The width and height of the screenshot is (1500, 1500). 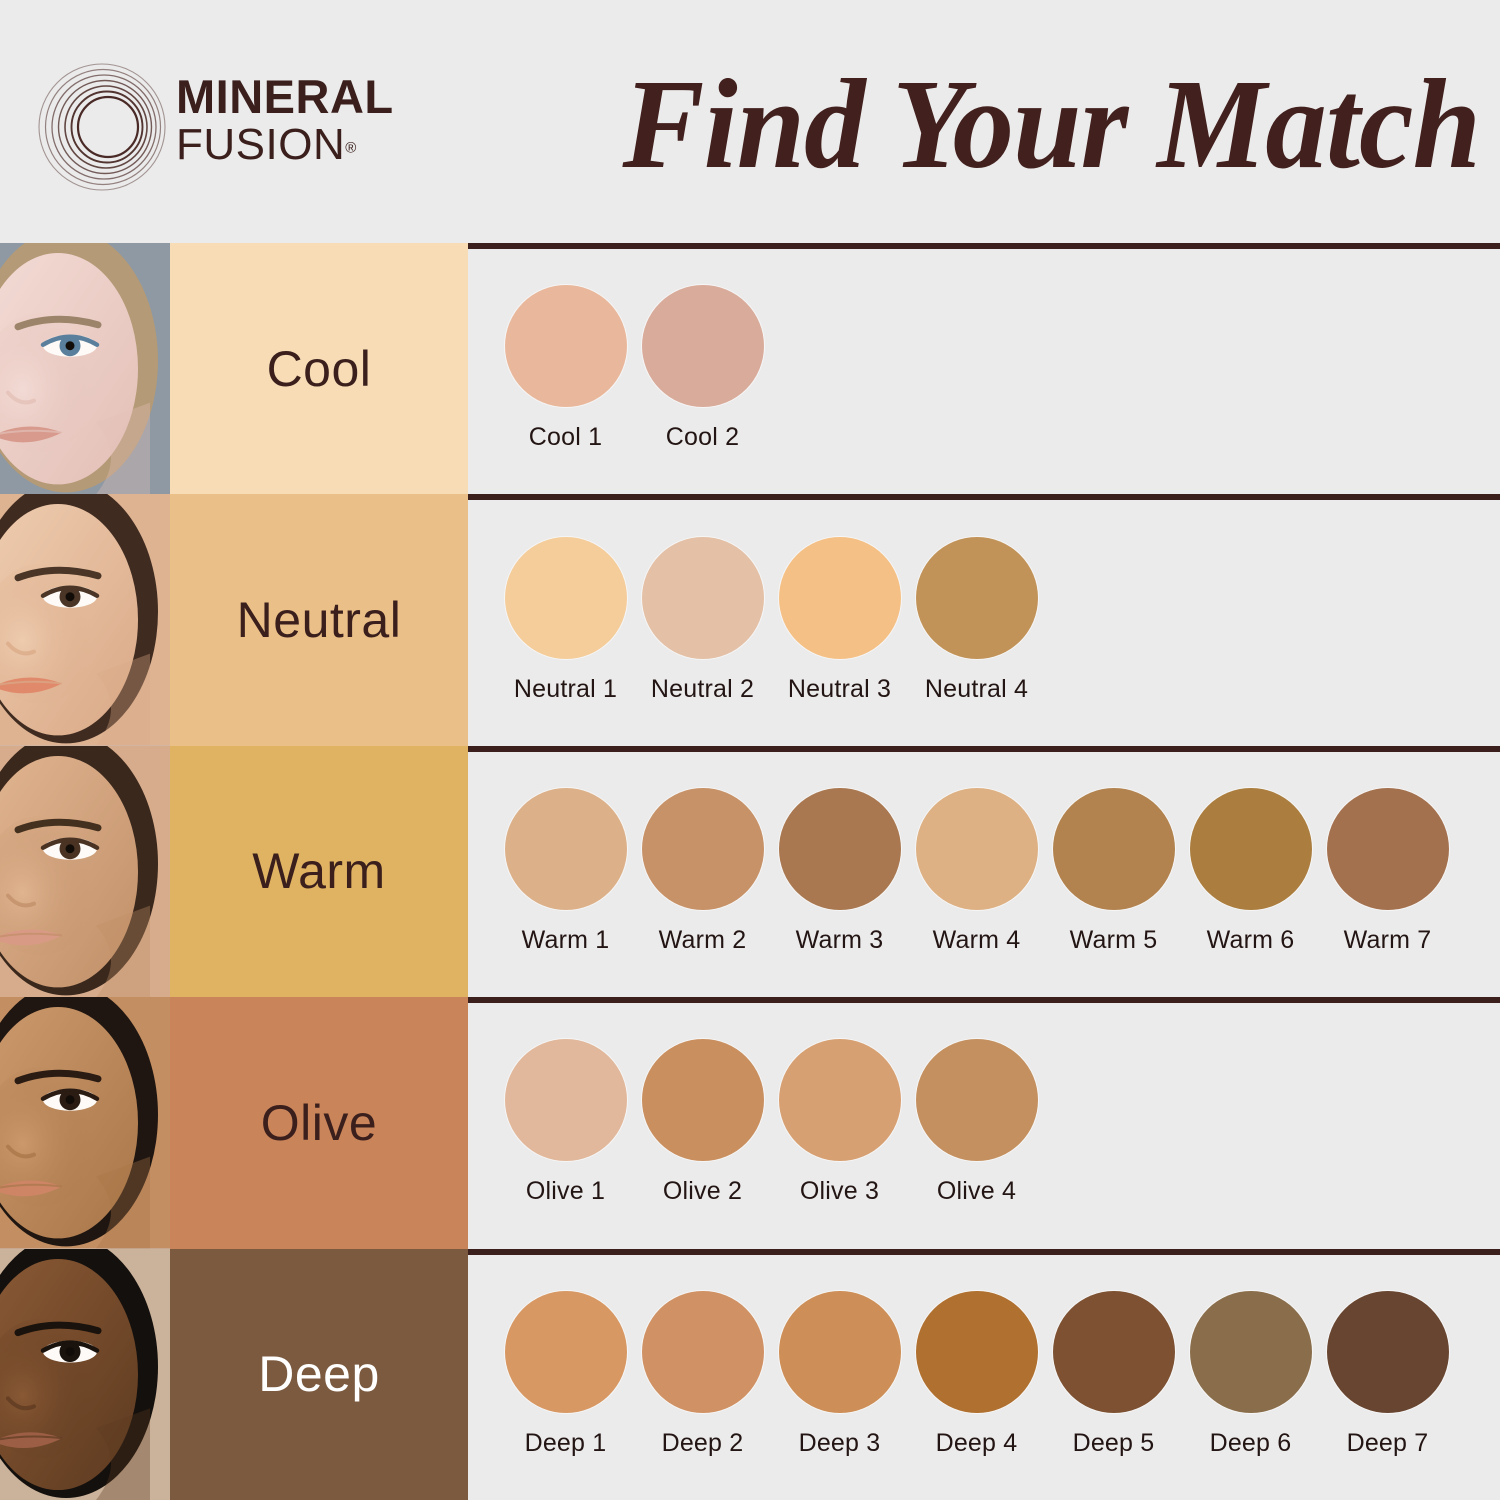 What do you see at coordinates (976, 1191) in the screenshot?
I see `shade-swatch-label: Olive 4` at bounding box center [976, 1191].